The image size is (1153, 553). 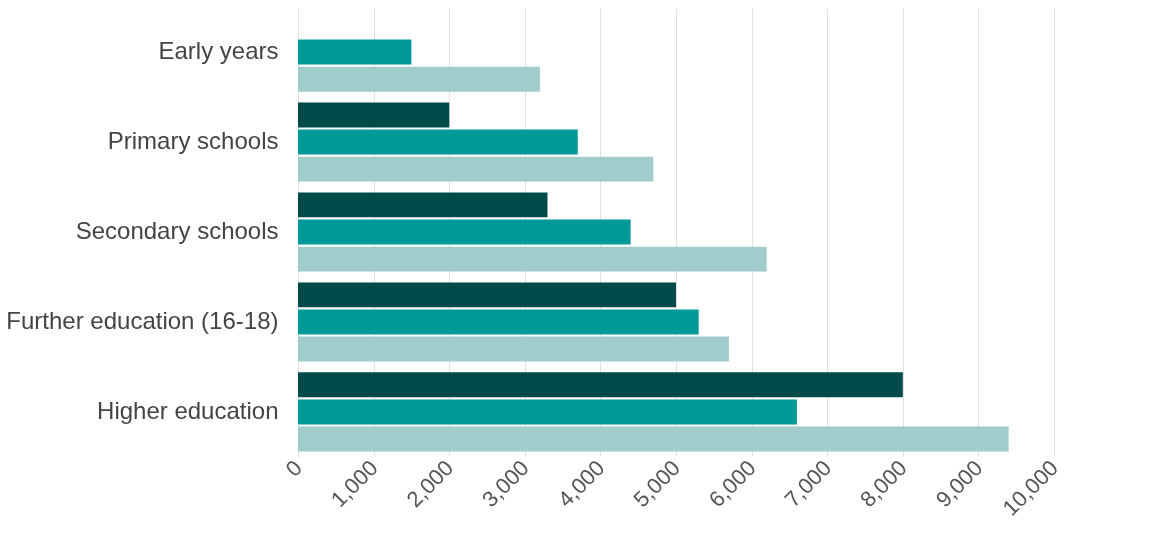 I want to click on y-tick-label: Early years, so click(x=218, y=51).